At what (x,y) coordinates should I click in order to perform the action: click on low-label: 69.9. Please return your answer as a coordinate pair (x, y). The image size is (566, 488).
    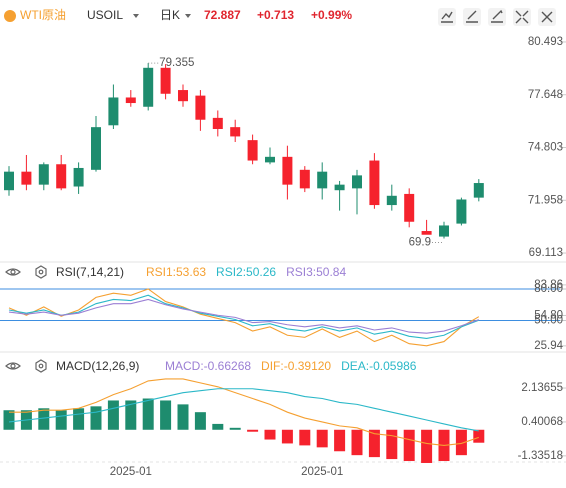
    Looking at the image, I should click on (420, 242).